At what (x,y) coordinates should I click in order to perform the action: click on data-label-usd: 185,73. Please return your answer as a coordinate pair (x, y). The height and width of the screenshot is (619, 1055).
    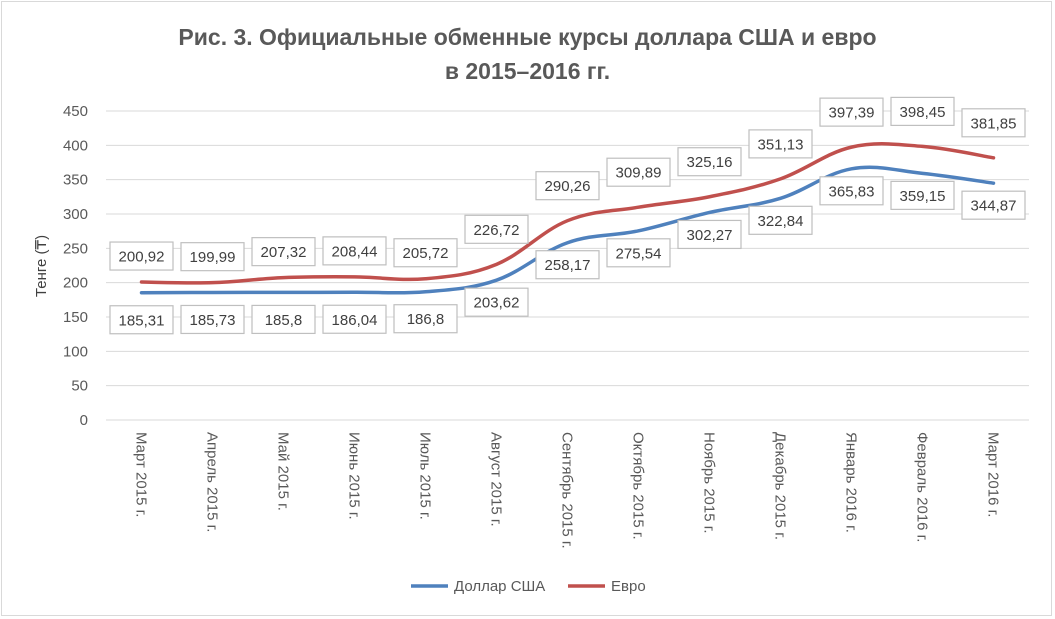
    Looking at the image, I should click on (212, 319).